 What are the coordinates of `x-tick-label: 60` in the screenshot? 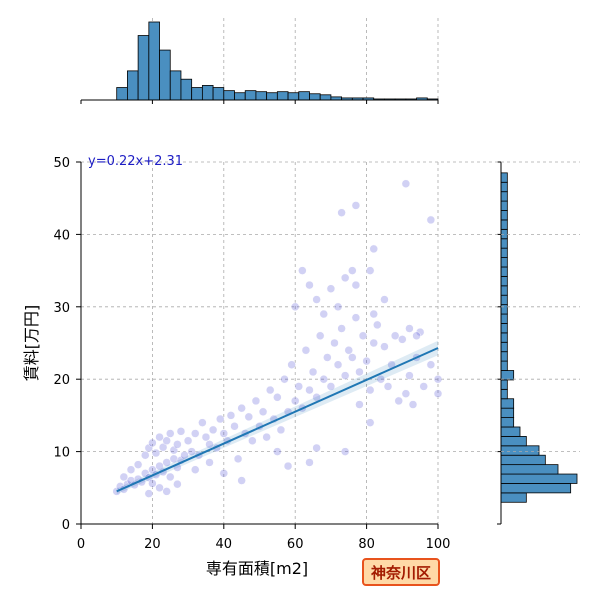 It's located at (295, 544).